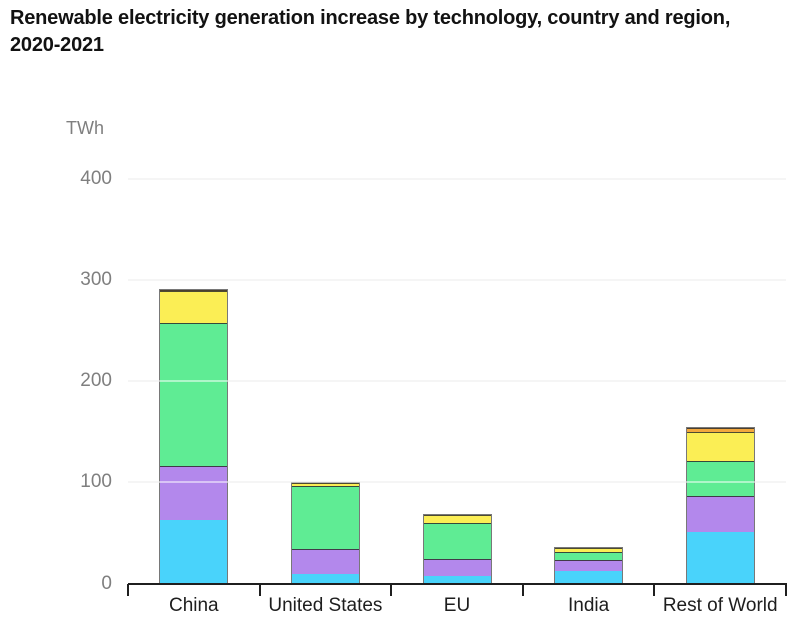 The width and height of the screenshot is (800, 632). I want to click on y-tick-label-200: 200, so click(96, 381).